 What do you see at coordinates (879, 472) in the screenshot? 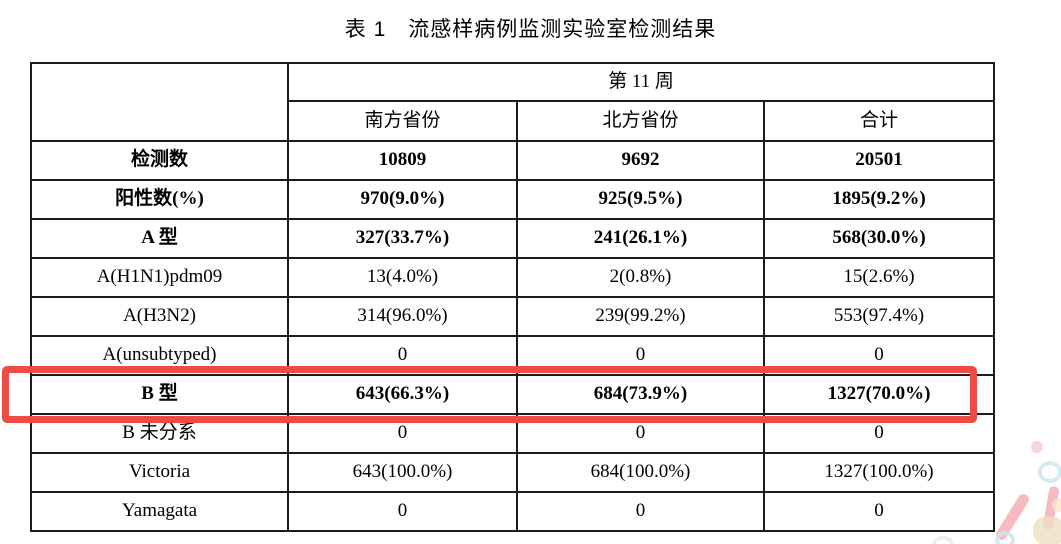
I see `cell-total: 1327(100.0%)` at bounding box center [879, 472].